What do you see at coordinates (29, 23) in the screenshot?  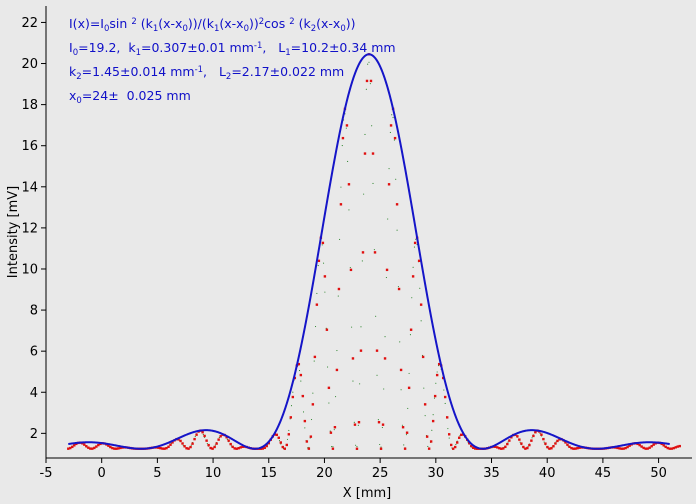 I see `y-tick-label: 22` at bounding box center [29, 23].